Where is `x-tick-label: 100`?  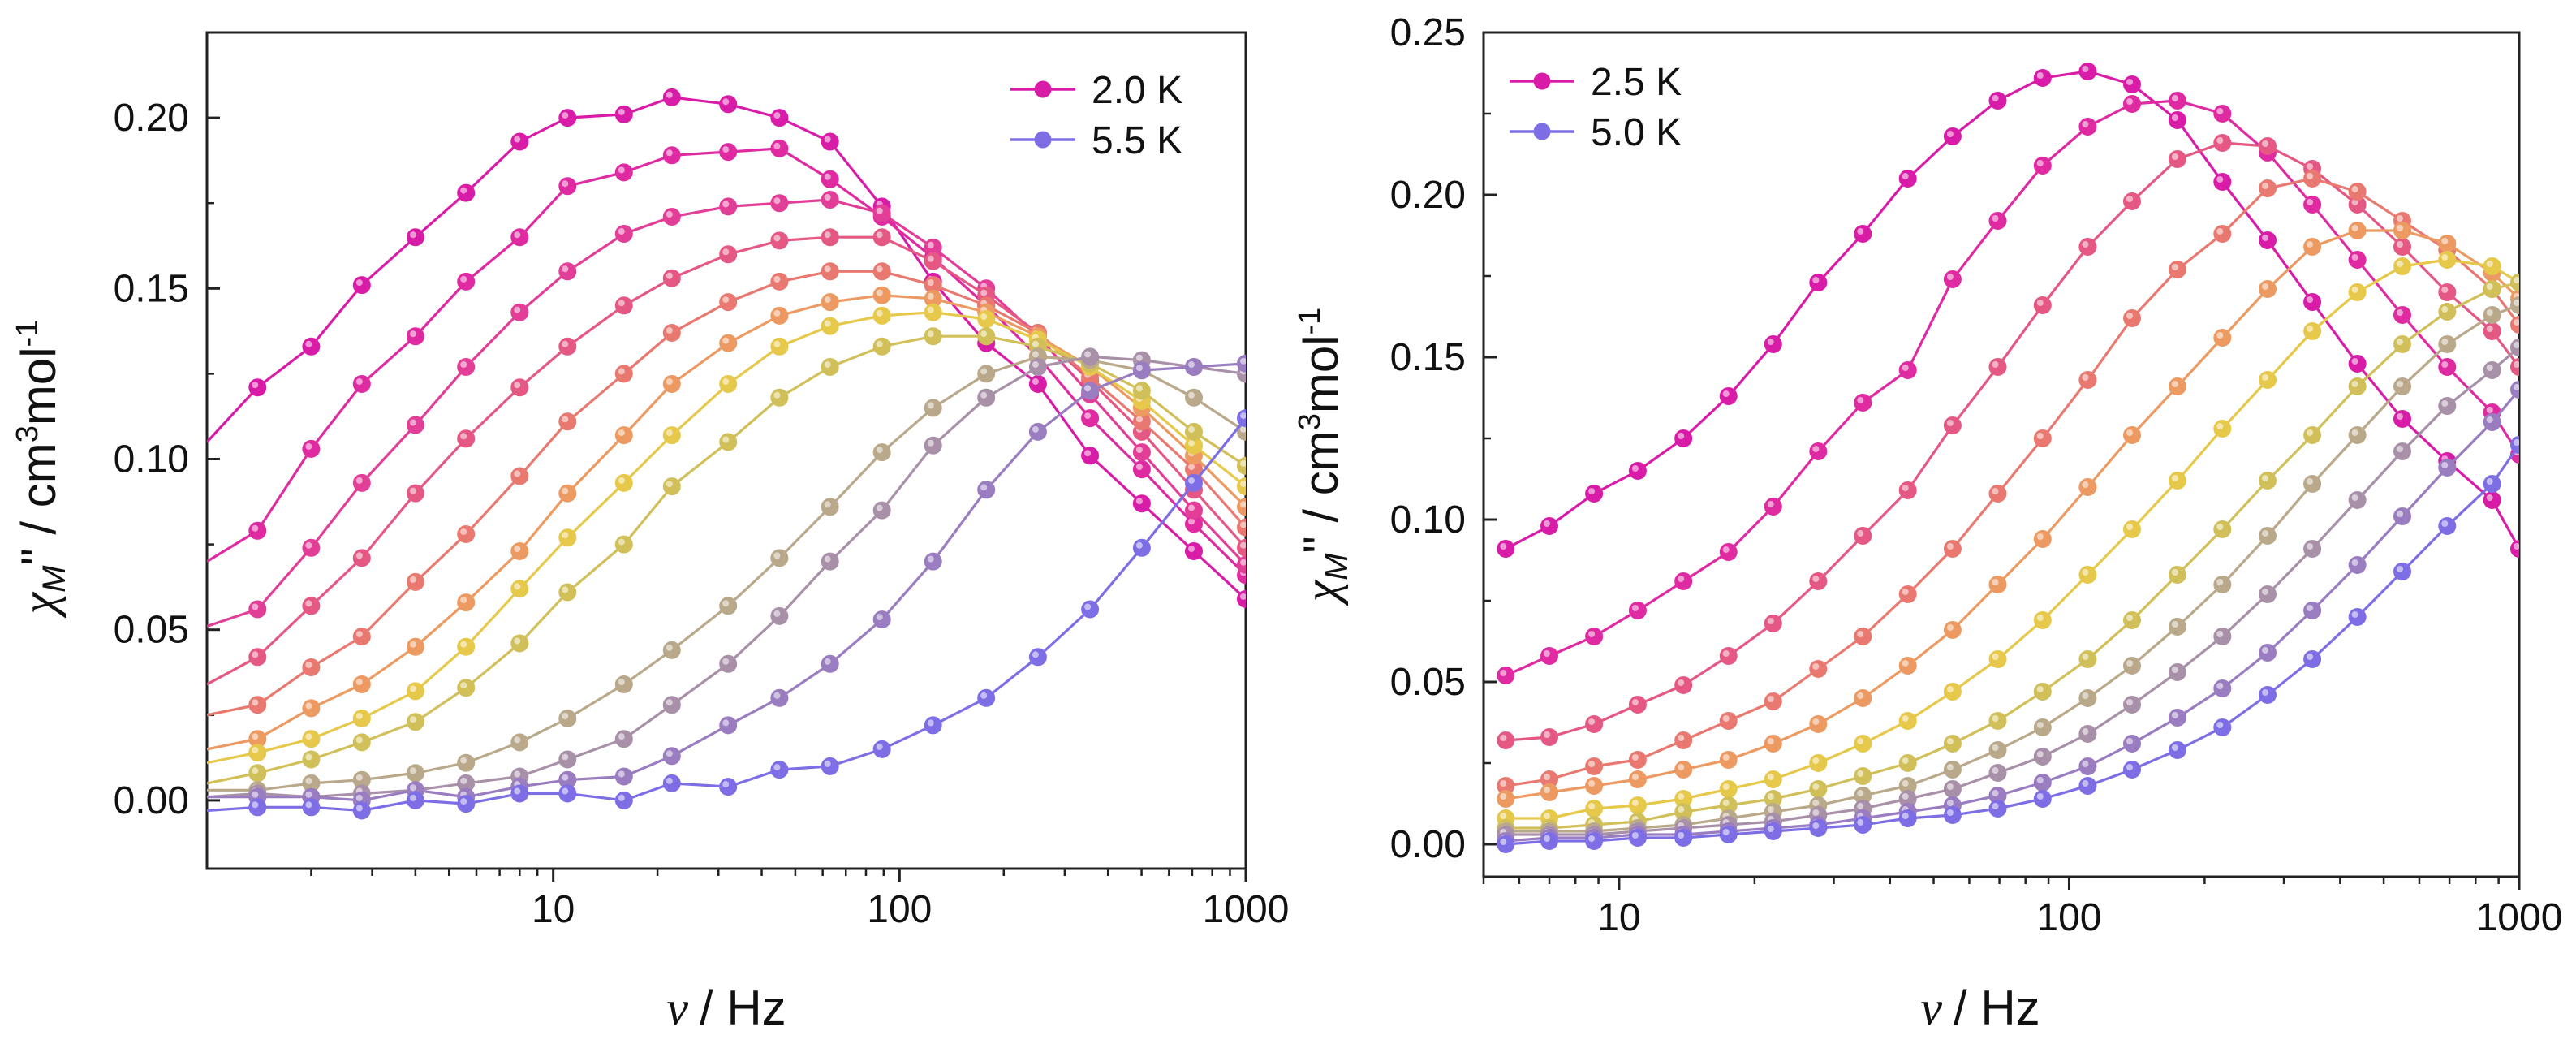
x-tick-label: 100 is located at coordinates (2068, 917).